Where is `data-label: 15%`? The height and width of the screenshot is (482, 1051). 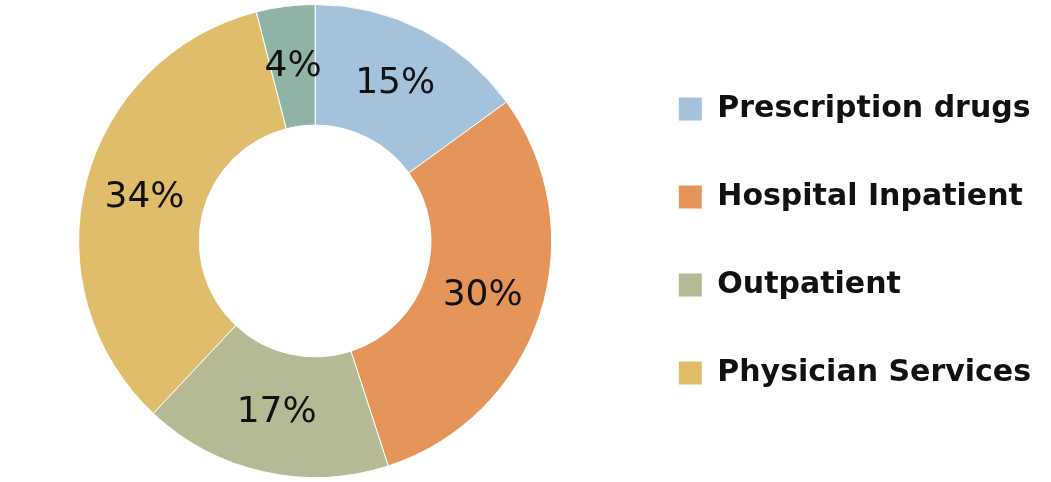 data-label: 15% is located at coordinates (395, 81).